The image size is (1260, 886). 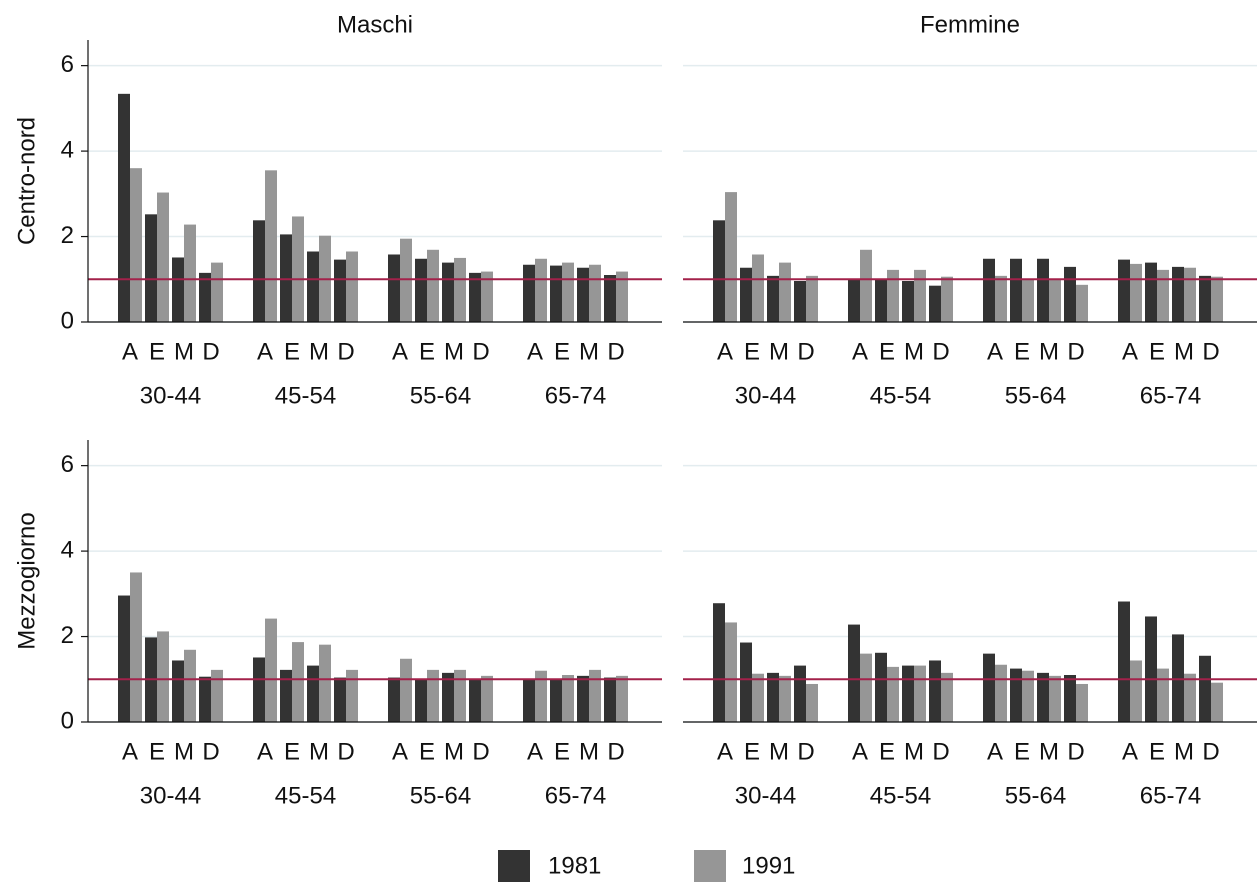 What do you see at coordinates (67, 464) in the screenshot?
I see `y-tick-label: 6` at bounding box center [67, 464].